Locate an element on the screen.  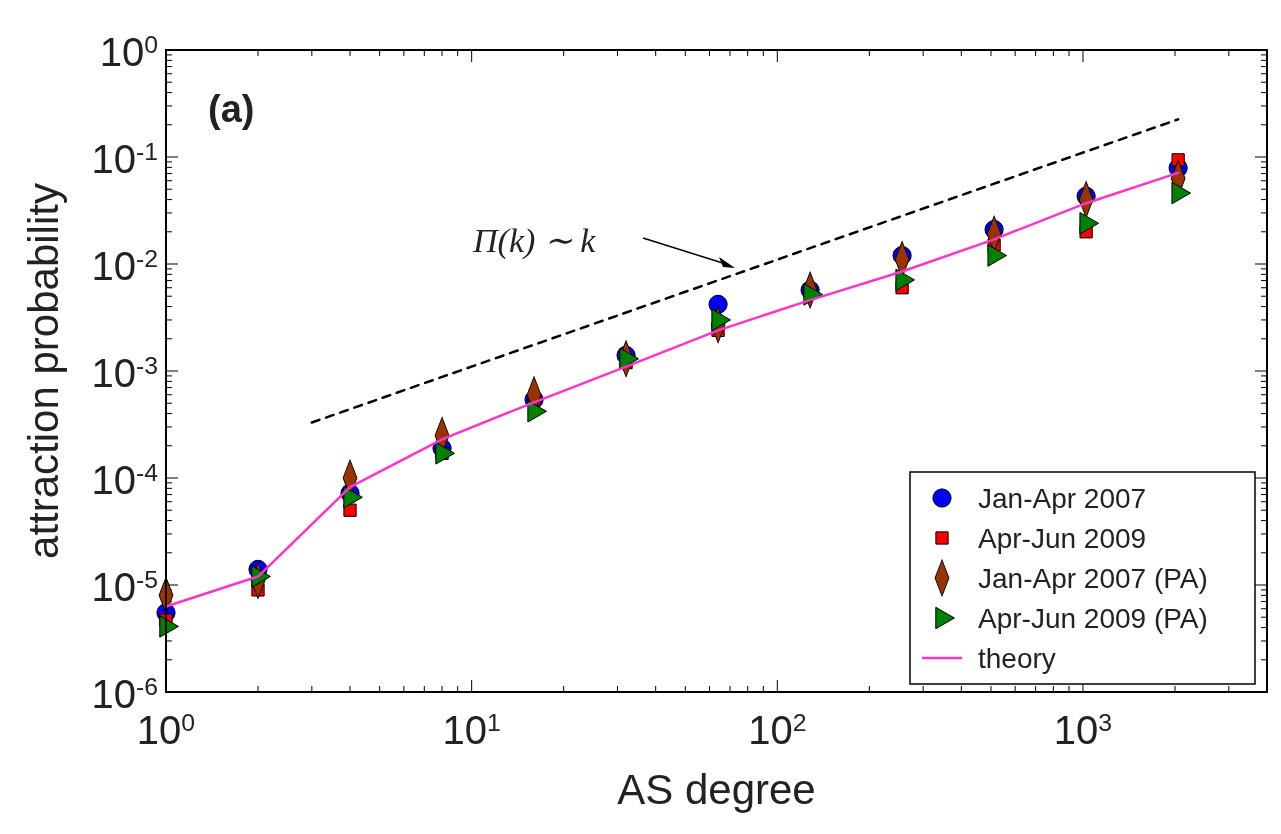
legend-label: Jan-Apr 2007 is located at coordinates (1062, 498).